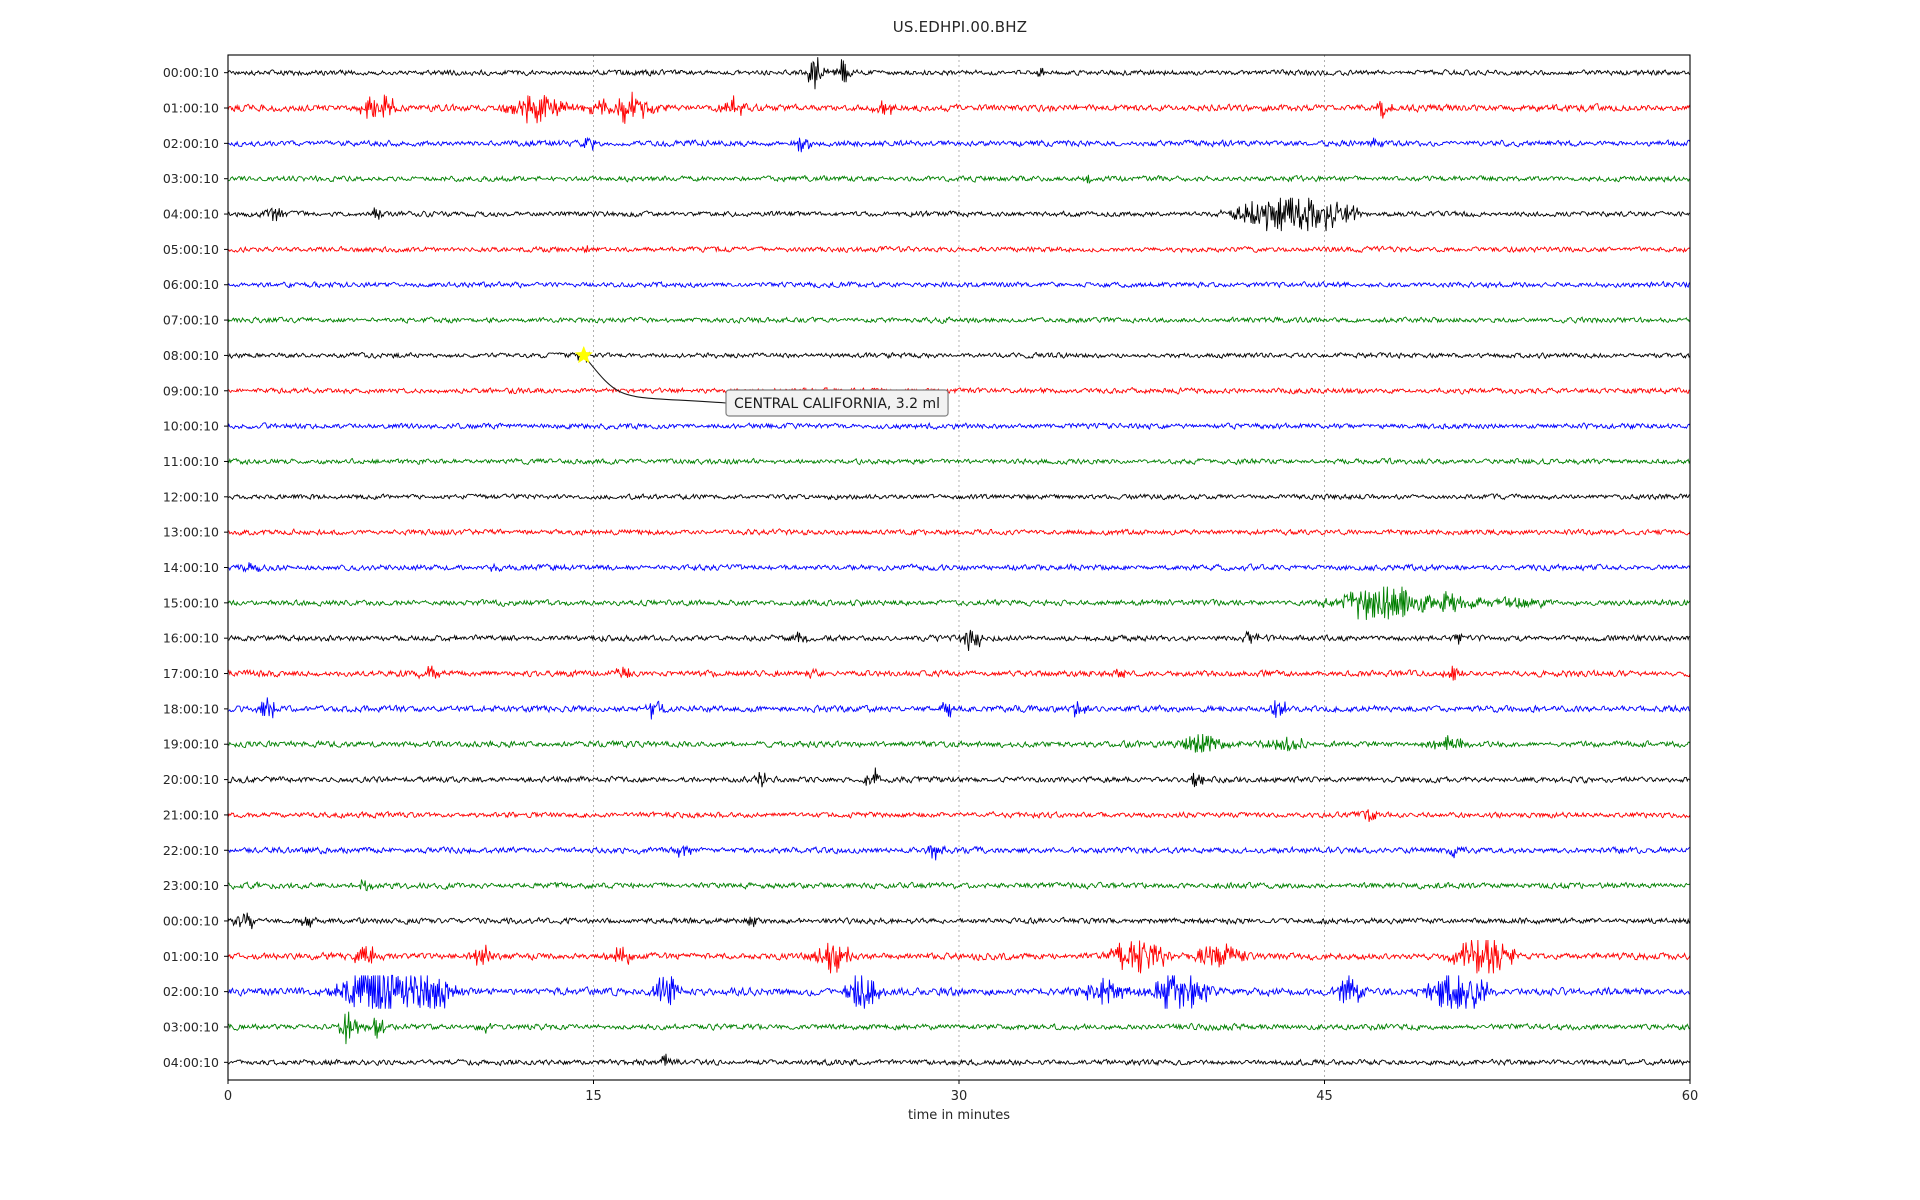 This screenshot has width=1920, height=1200. I want to click on y-tick-label: 19:00:10, so click(191, 744).